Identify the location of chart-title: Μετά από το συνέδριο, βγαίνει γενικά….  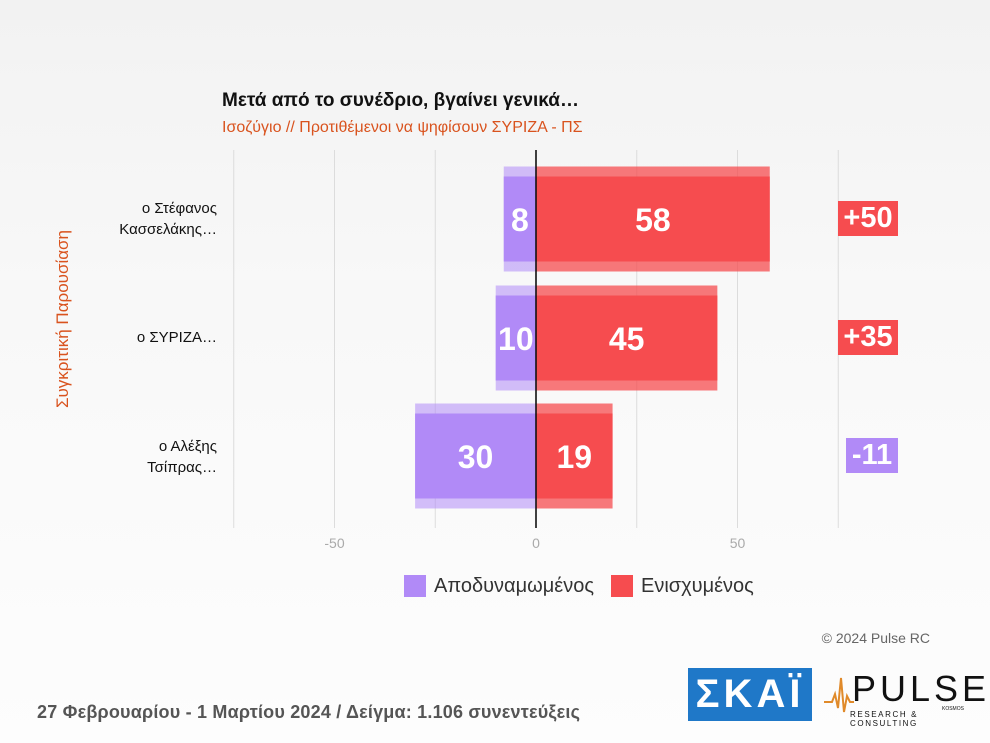
(400, 100).